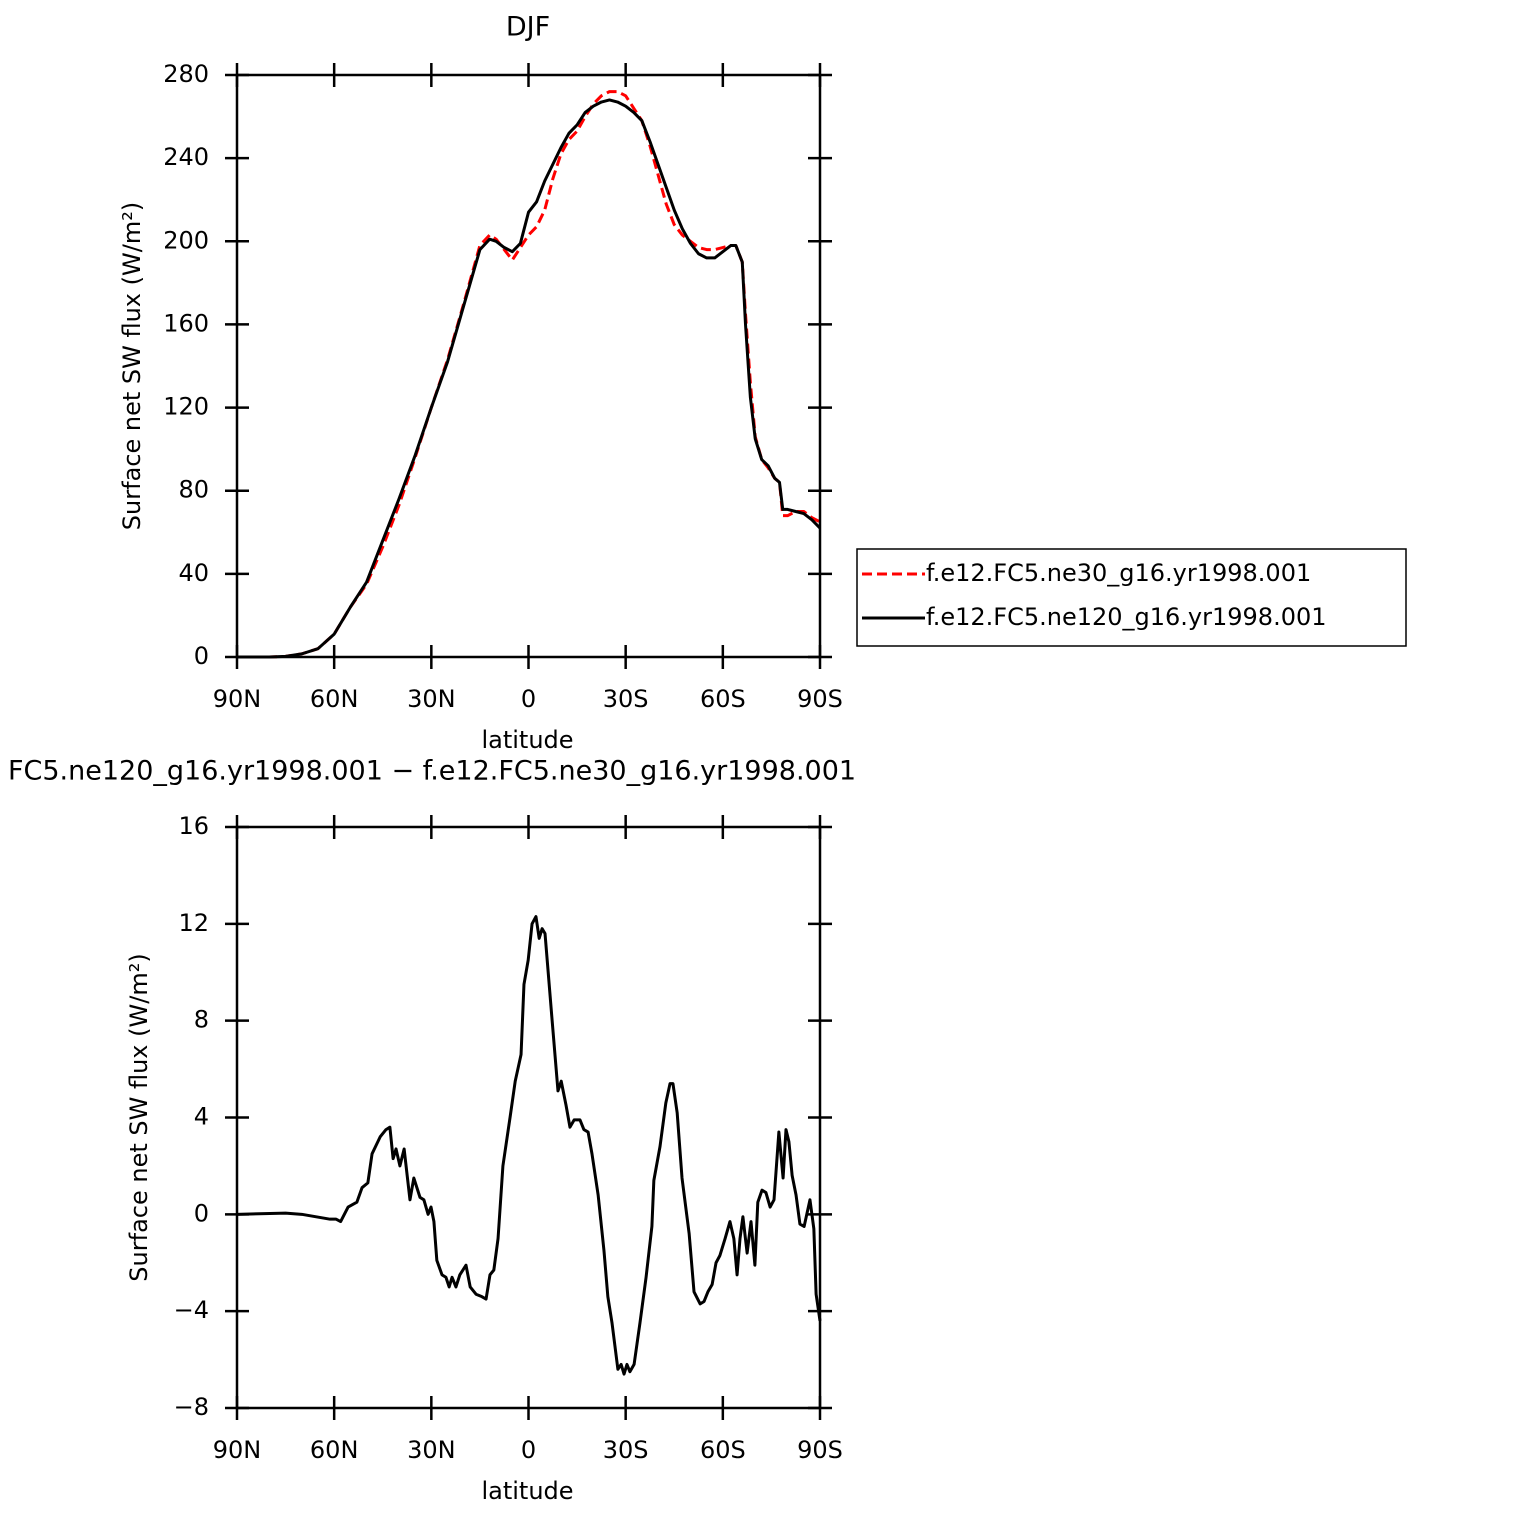 Image resolution: width=1513 pixels, height=1513 pixels. I want to click on y-tick-label: 12, so click(193, 923).